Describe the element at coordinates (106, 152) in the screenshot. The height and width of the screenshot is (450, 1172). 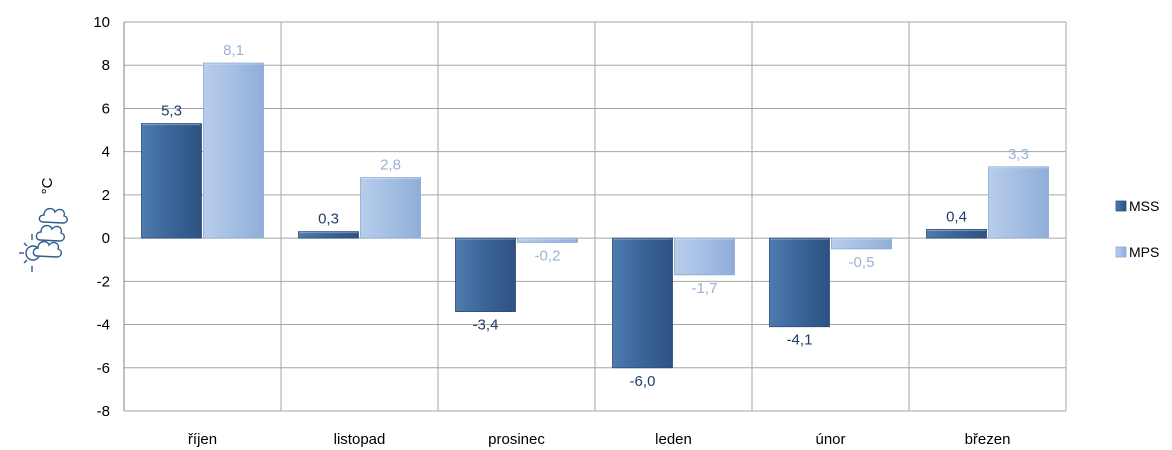
I see `y-tick-label: 4` at that location.